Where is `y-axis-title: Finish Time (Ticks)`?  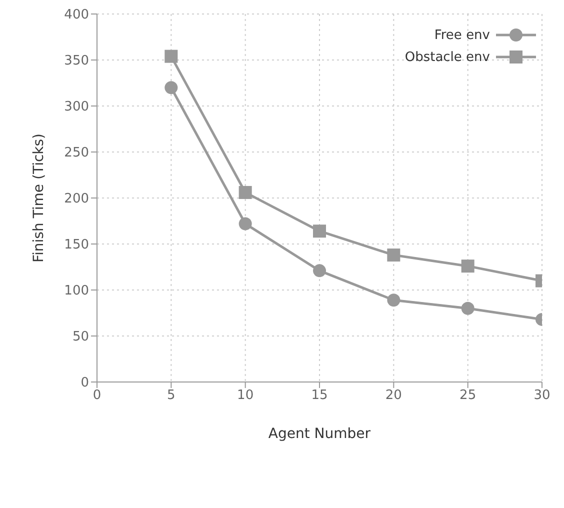
y-axis-title: Finish Time (Ticks) is located at coordinates (38, 198).